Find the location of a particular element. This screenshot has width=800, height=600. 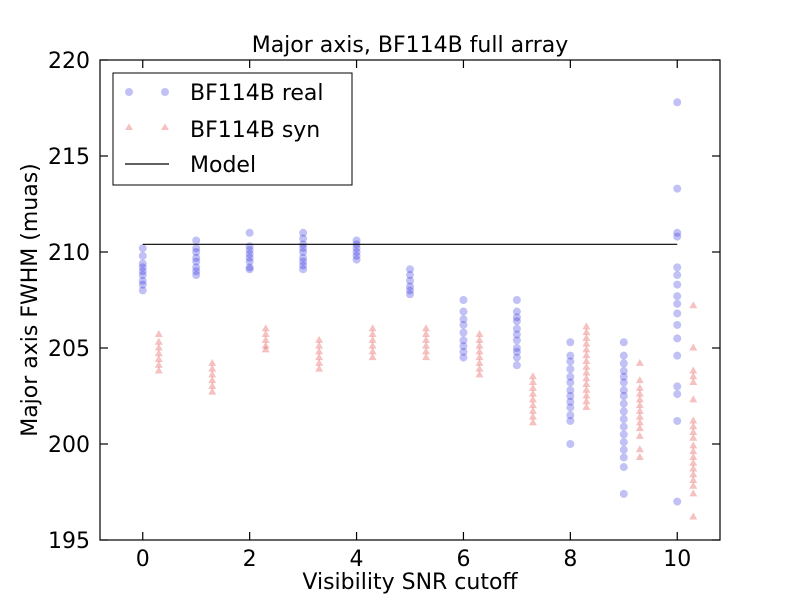

legend: BF114B real BF114B syn Model is located at coordinates (232, 129).